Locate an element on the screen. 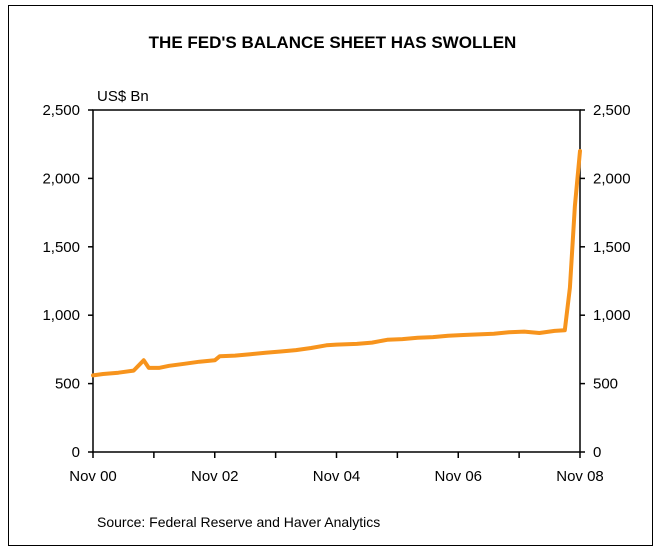  y-tick-label-right: 2,000 is located at coordinates (612, 178).